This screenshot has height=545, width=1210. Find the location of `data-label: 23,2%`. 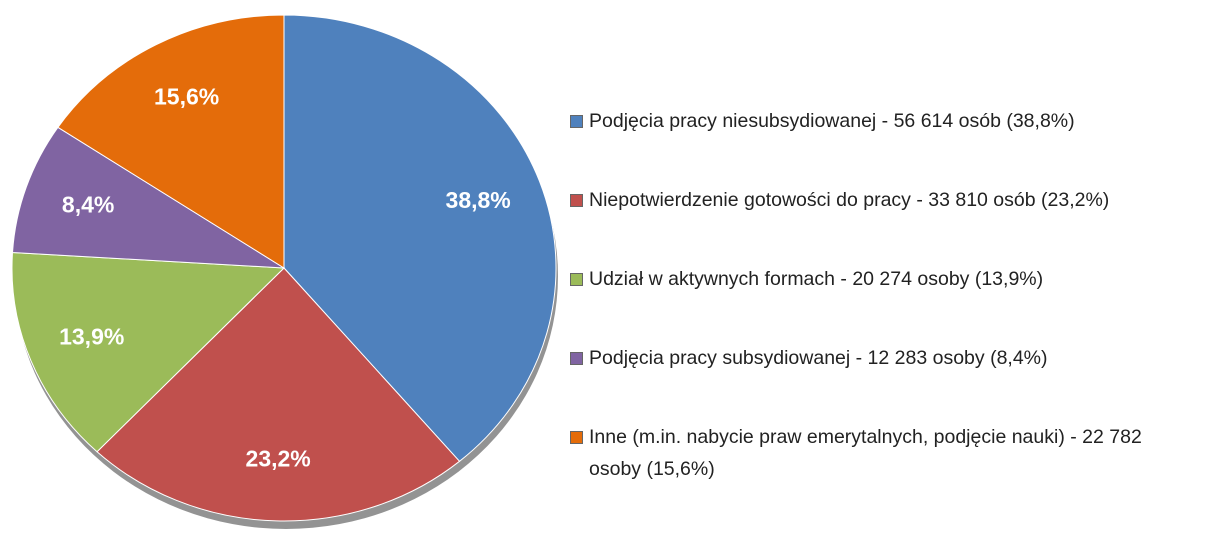

data-label: 23,2% is located at coordinates (278, 458).